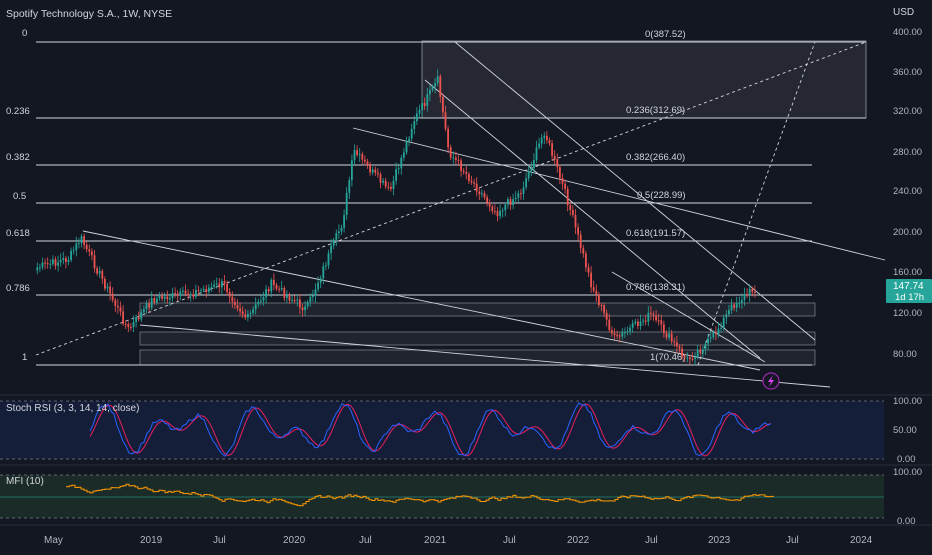 The height and width of the screenshot is (555, 932). I want to click on stoch-axis-label: 100.00, so click(907, 401).